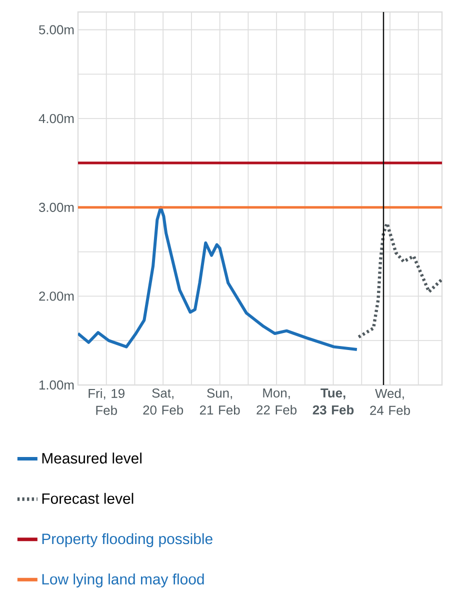 This screenshot has height=614, width=457. I want to click on legend-label: Low lying land may flood, so click(123, 581).